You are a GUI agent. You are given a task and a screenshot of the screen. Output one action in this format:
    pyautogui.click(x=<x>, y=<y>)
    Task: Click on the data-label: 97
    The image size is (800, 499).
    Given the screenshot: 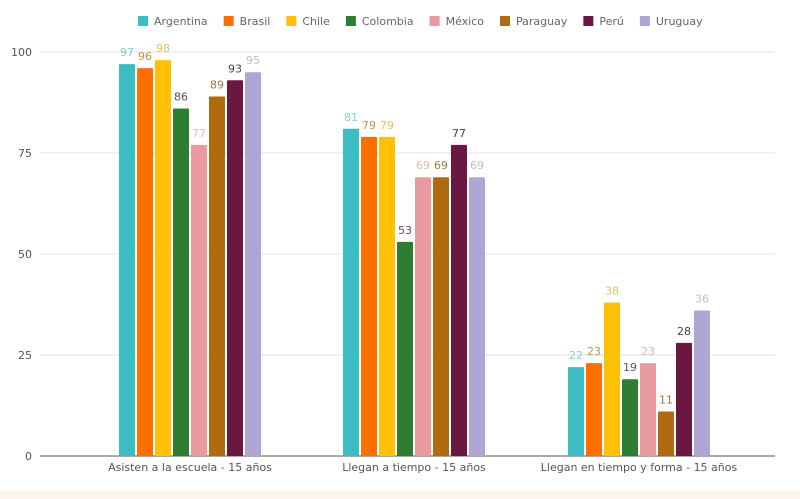 What is the action you would take?
    pyautogui.click(x=127, y=52)
    